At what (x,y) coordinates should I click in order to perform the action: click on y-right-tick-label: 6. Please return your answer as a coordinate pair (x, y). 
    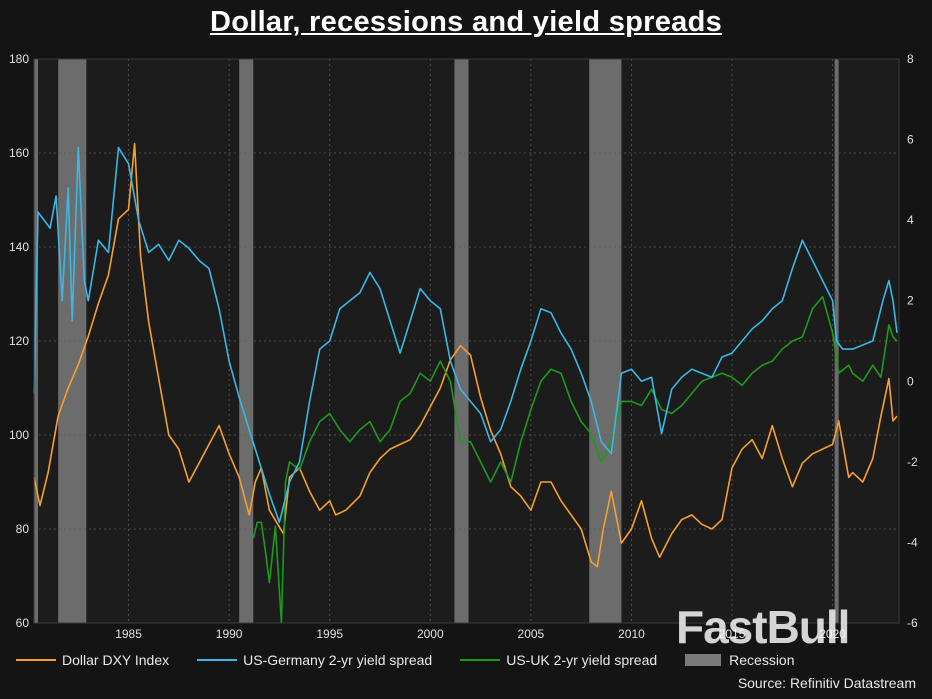
    Looking at the image, I should click on (910, 140).